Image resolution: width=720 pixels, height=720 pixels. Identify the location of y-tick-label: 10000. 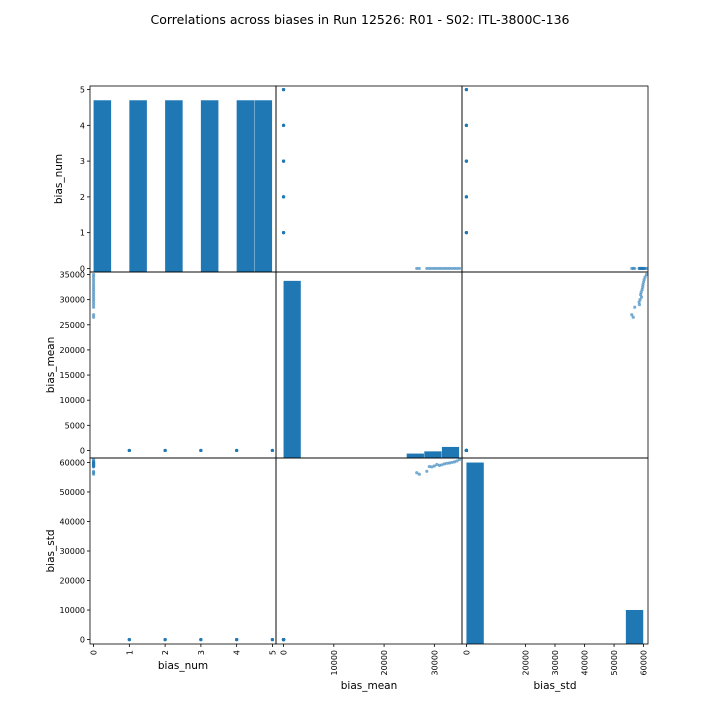
(72, 610).